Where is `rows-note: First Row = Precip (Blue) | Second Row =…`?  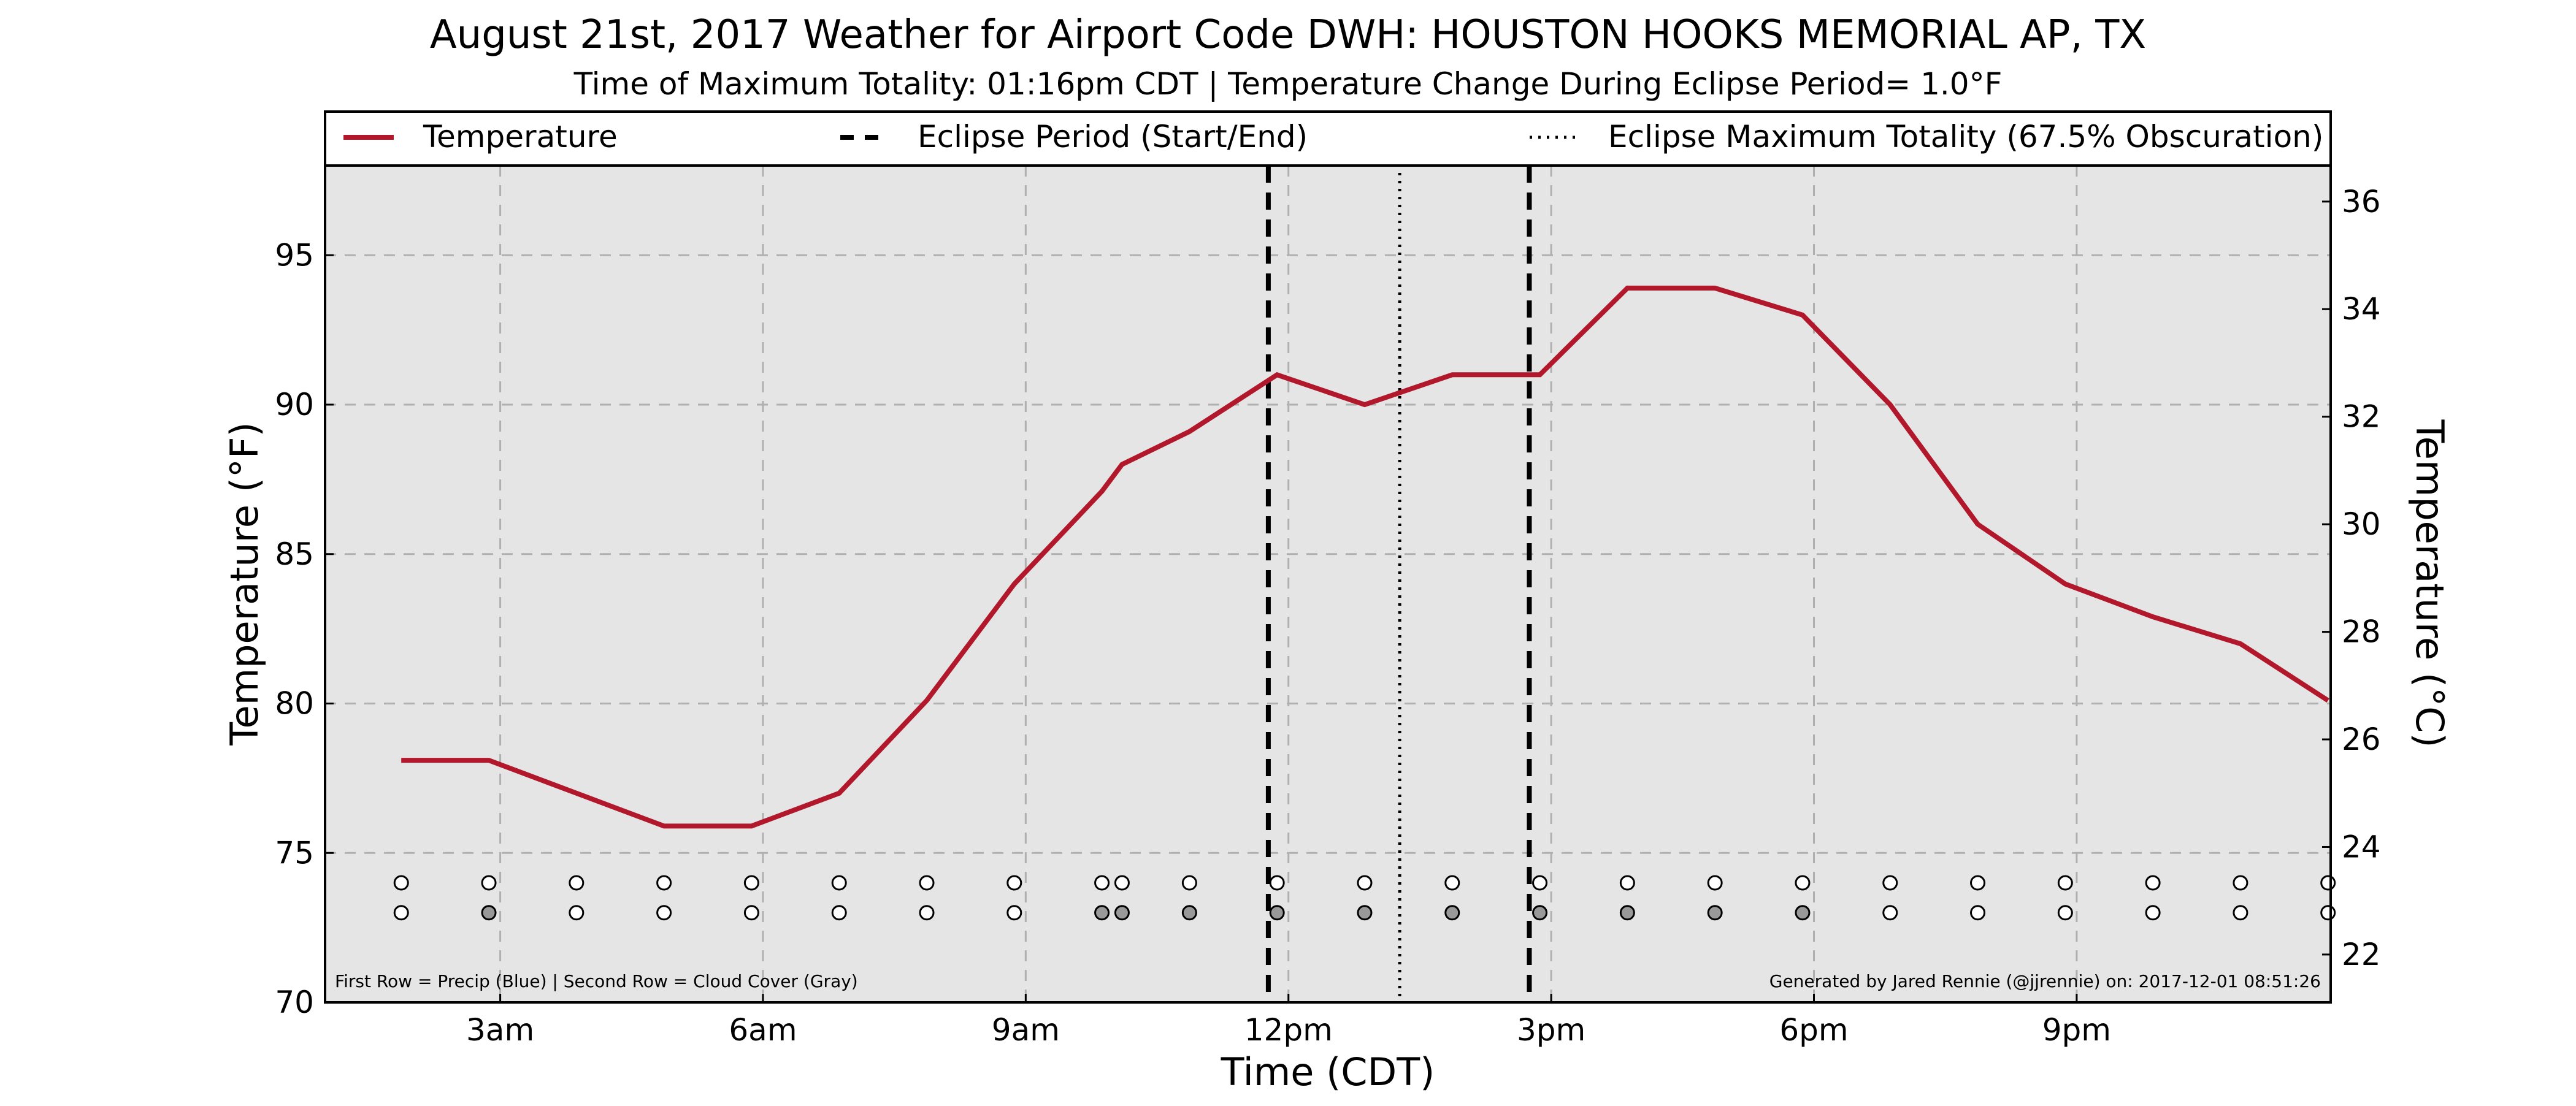
rows-note: First Row = Precip (Blue) | Second Row =… is located at coordinates (596, 981).